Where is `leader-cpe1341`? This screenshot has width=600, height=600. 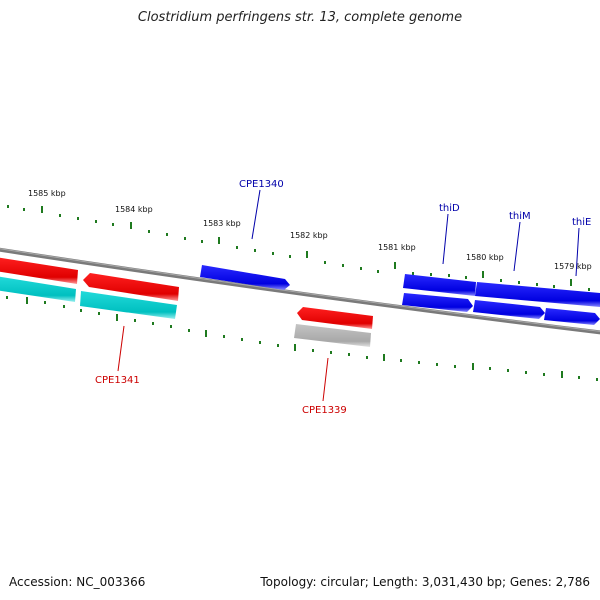 leader-cpe1341 is located at coordinates (121, 348).